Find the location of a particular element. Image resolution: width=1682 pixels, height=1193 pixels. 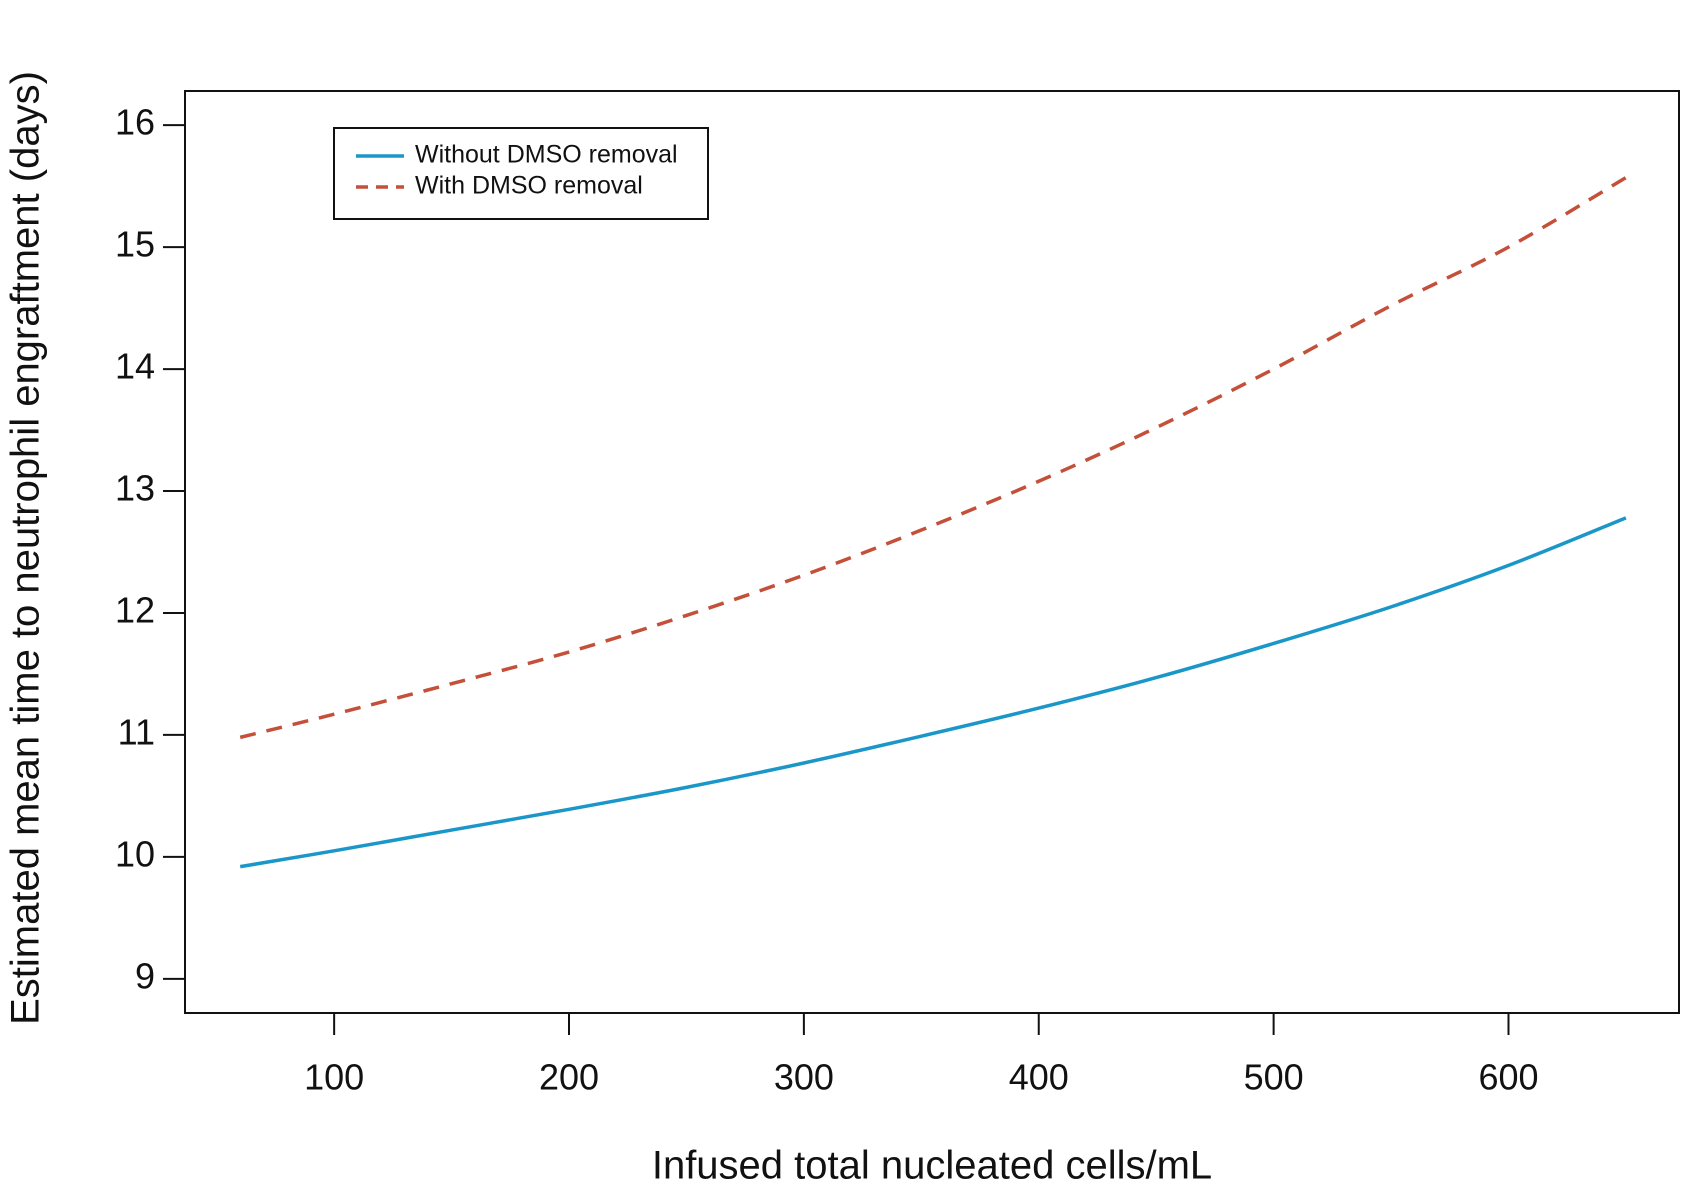

y-tick-label: 10 is located at coordinates (135, 853).